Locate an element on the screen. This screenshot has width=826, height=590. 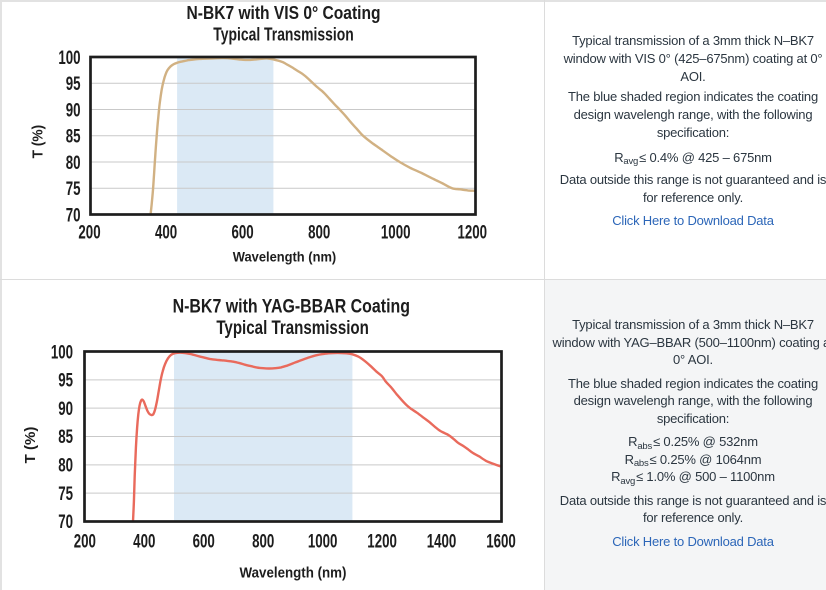
svg-text: N-BK7 with VIS 0° Coating is located at coordinates (284, 13).